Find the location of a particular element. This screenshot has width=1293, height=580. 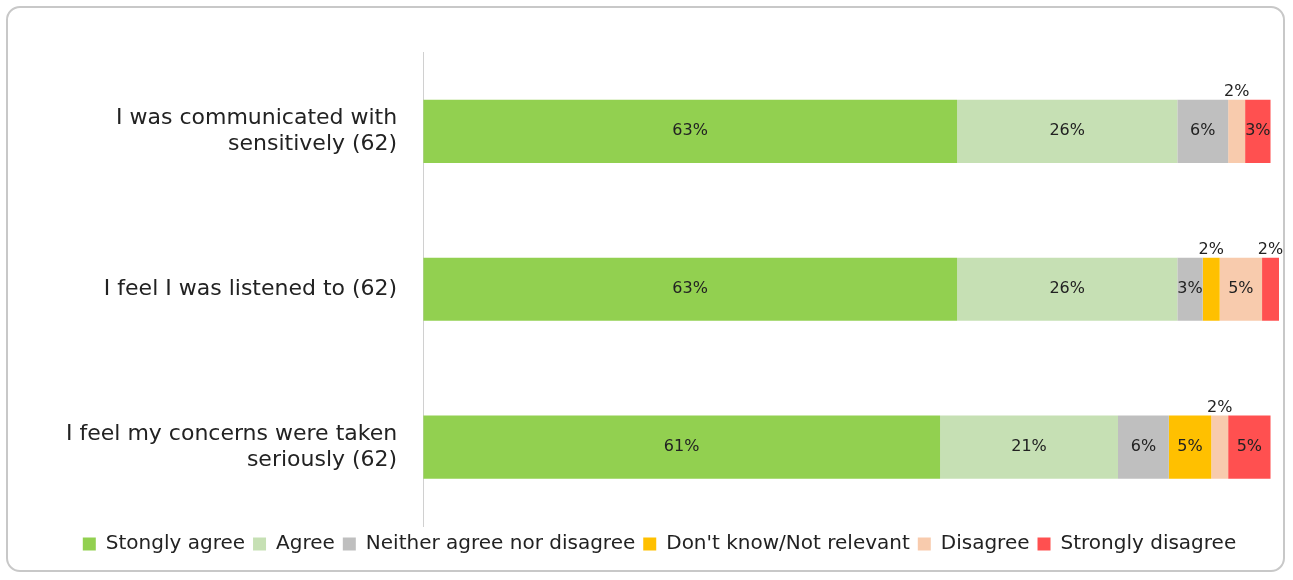

data-label: 21% is located at coordinates (1029, 446).